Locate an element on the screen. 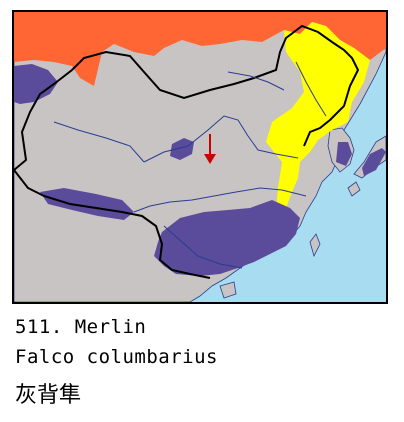 This screenshot has height=422, width=404. river-north is located at coordinates (256, 81).